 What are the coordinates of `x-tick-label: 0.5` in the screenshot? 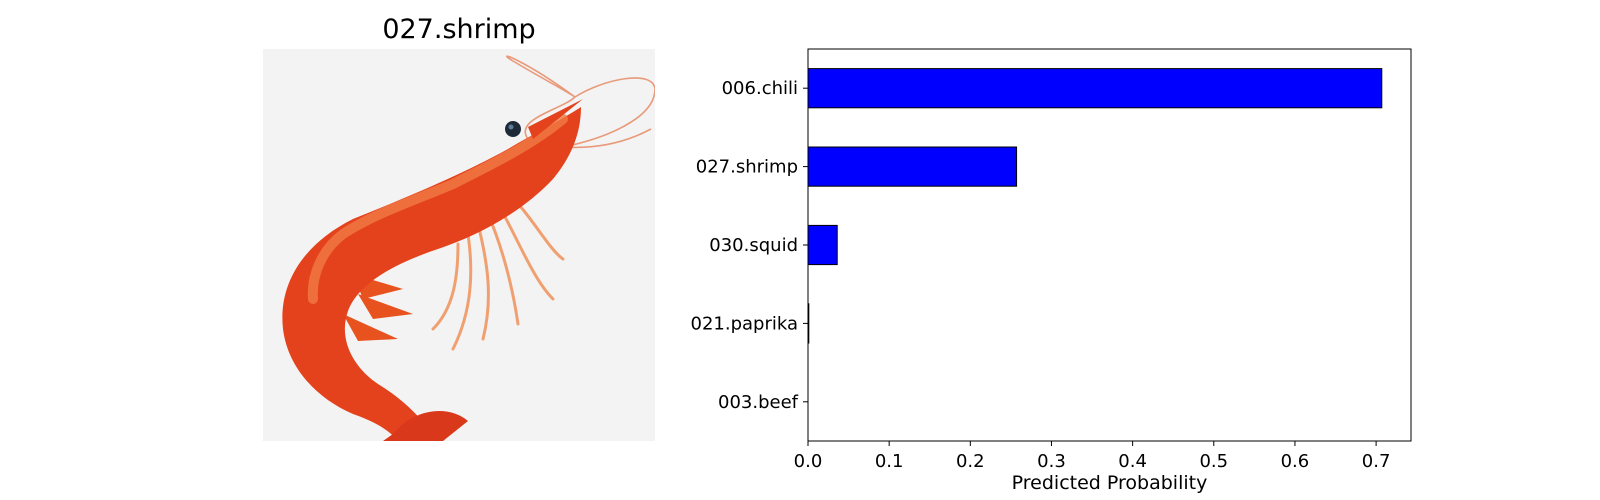 It's located at (1213, 461).